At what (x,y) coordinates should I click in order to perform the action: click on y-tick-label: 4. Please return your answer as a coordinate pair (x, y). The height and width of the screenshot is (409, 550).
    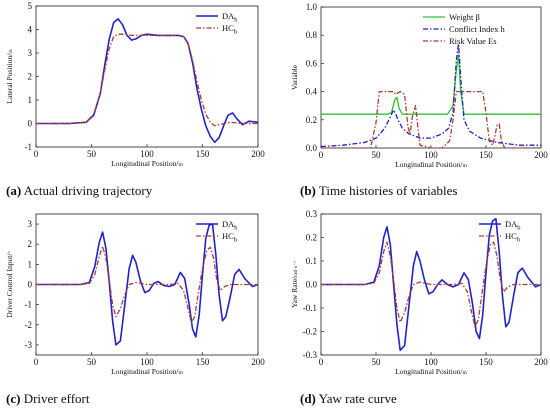
    Looking at the image, I should click on (30, 30).